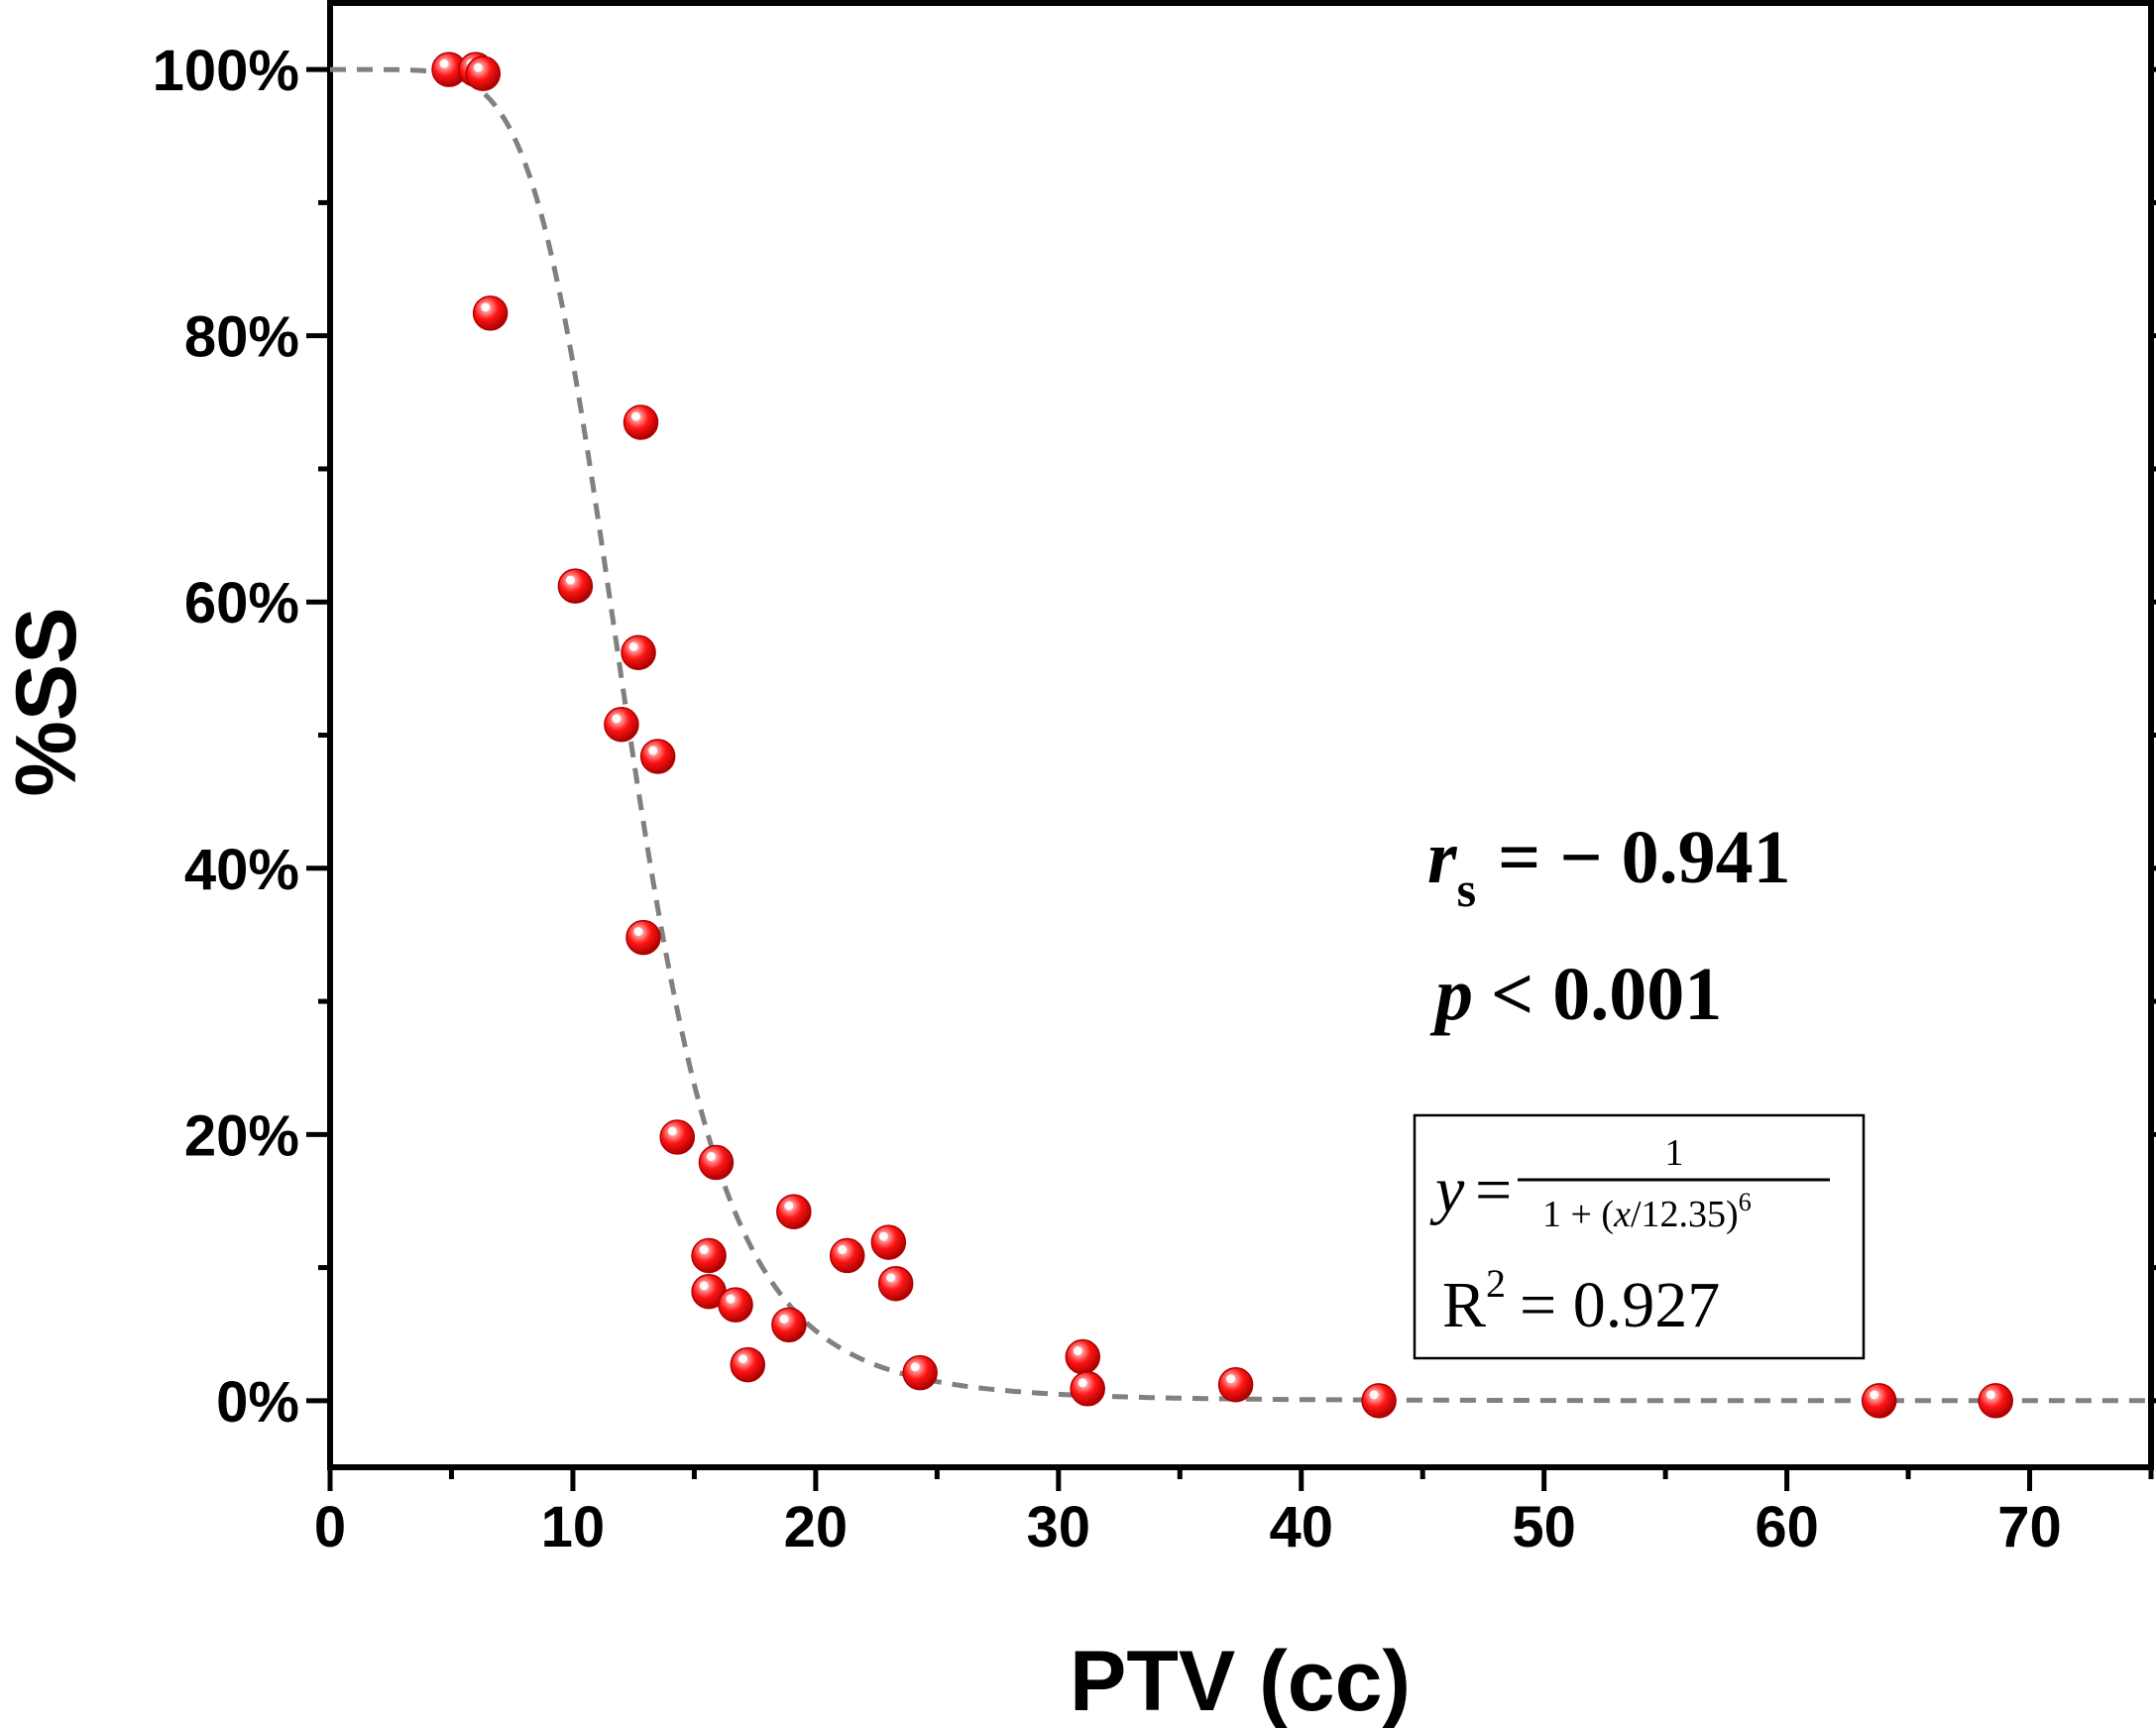 This screenshot has width=2156, height=1729. I want to click on p-value-annotation: p < 0.001, so click(1575, 995).